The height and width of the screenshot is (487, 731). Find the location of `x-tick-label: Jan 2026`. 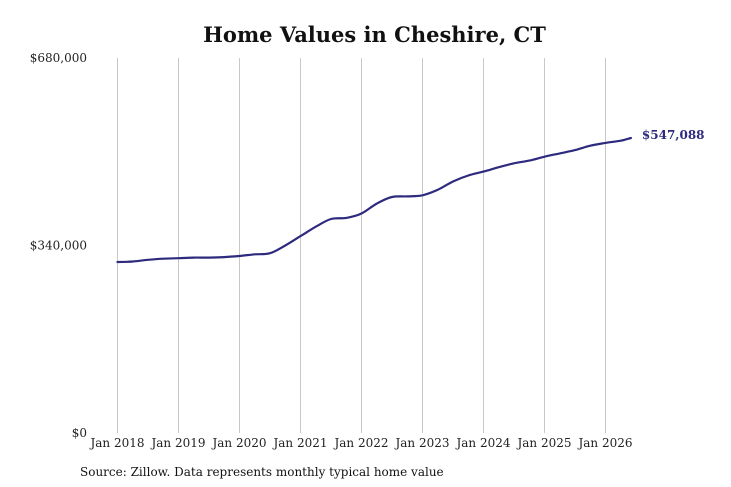

x-tick-label: Jan 2026 is located at coordinates (604, 443).